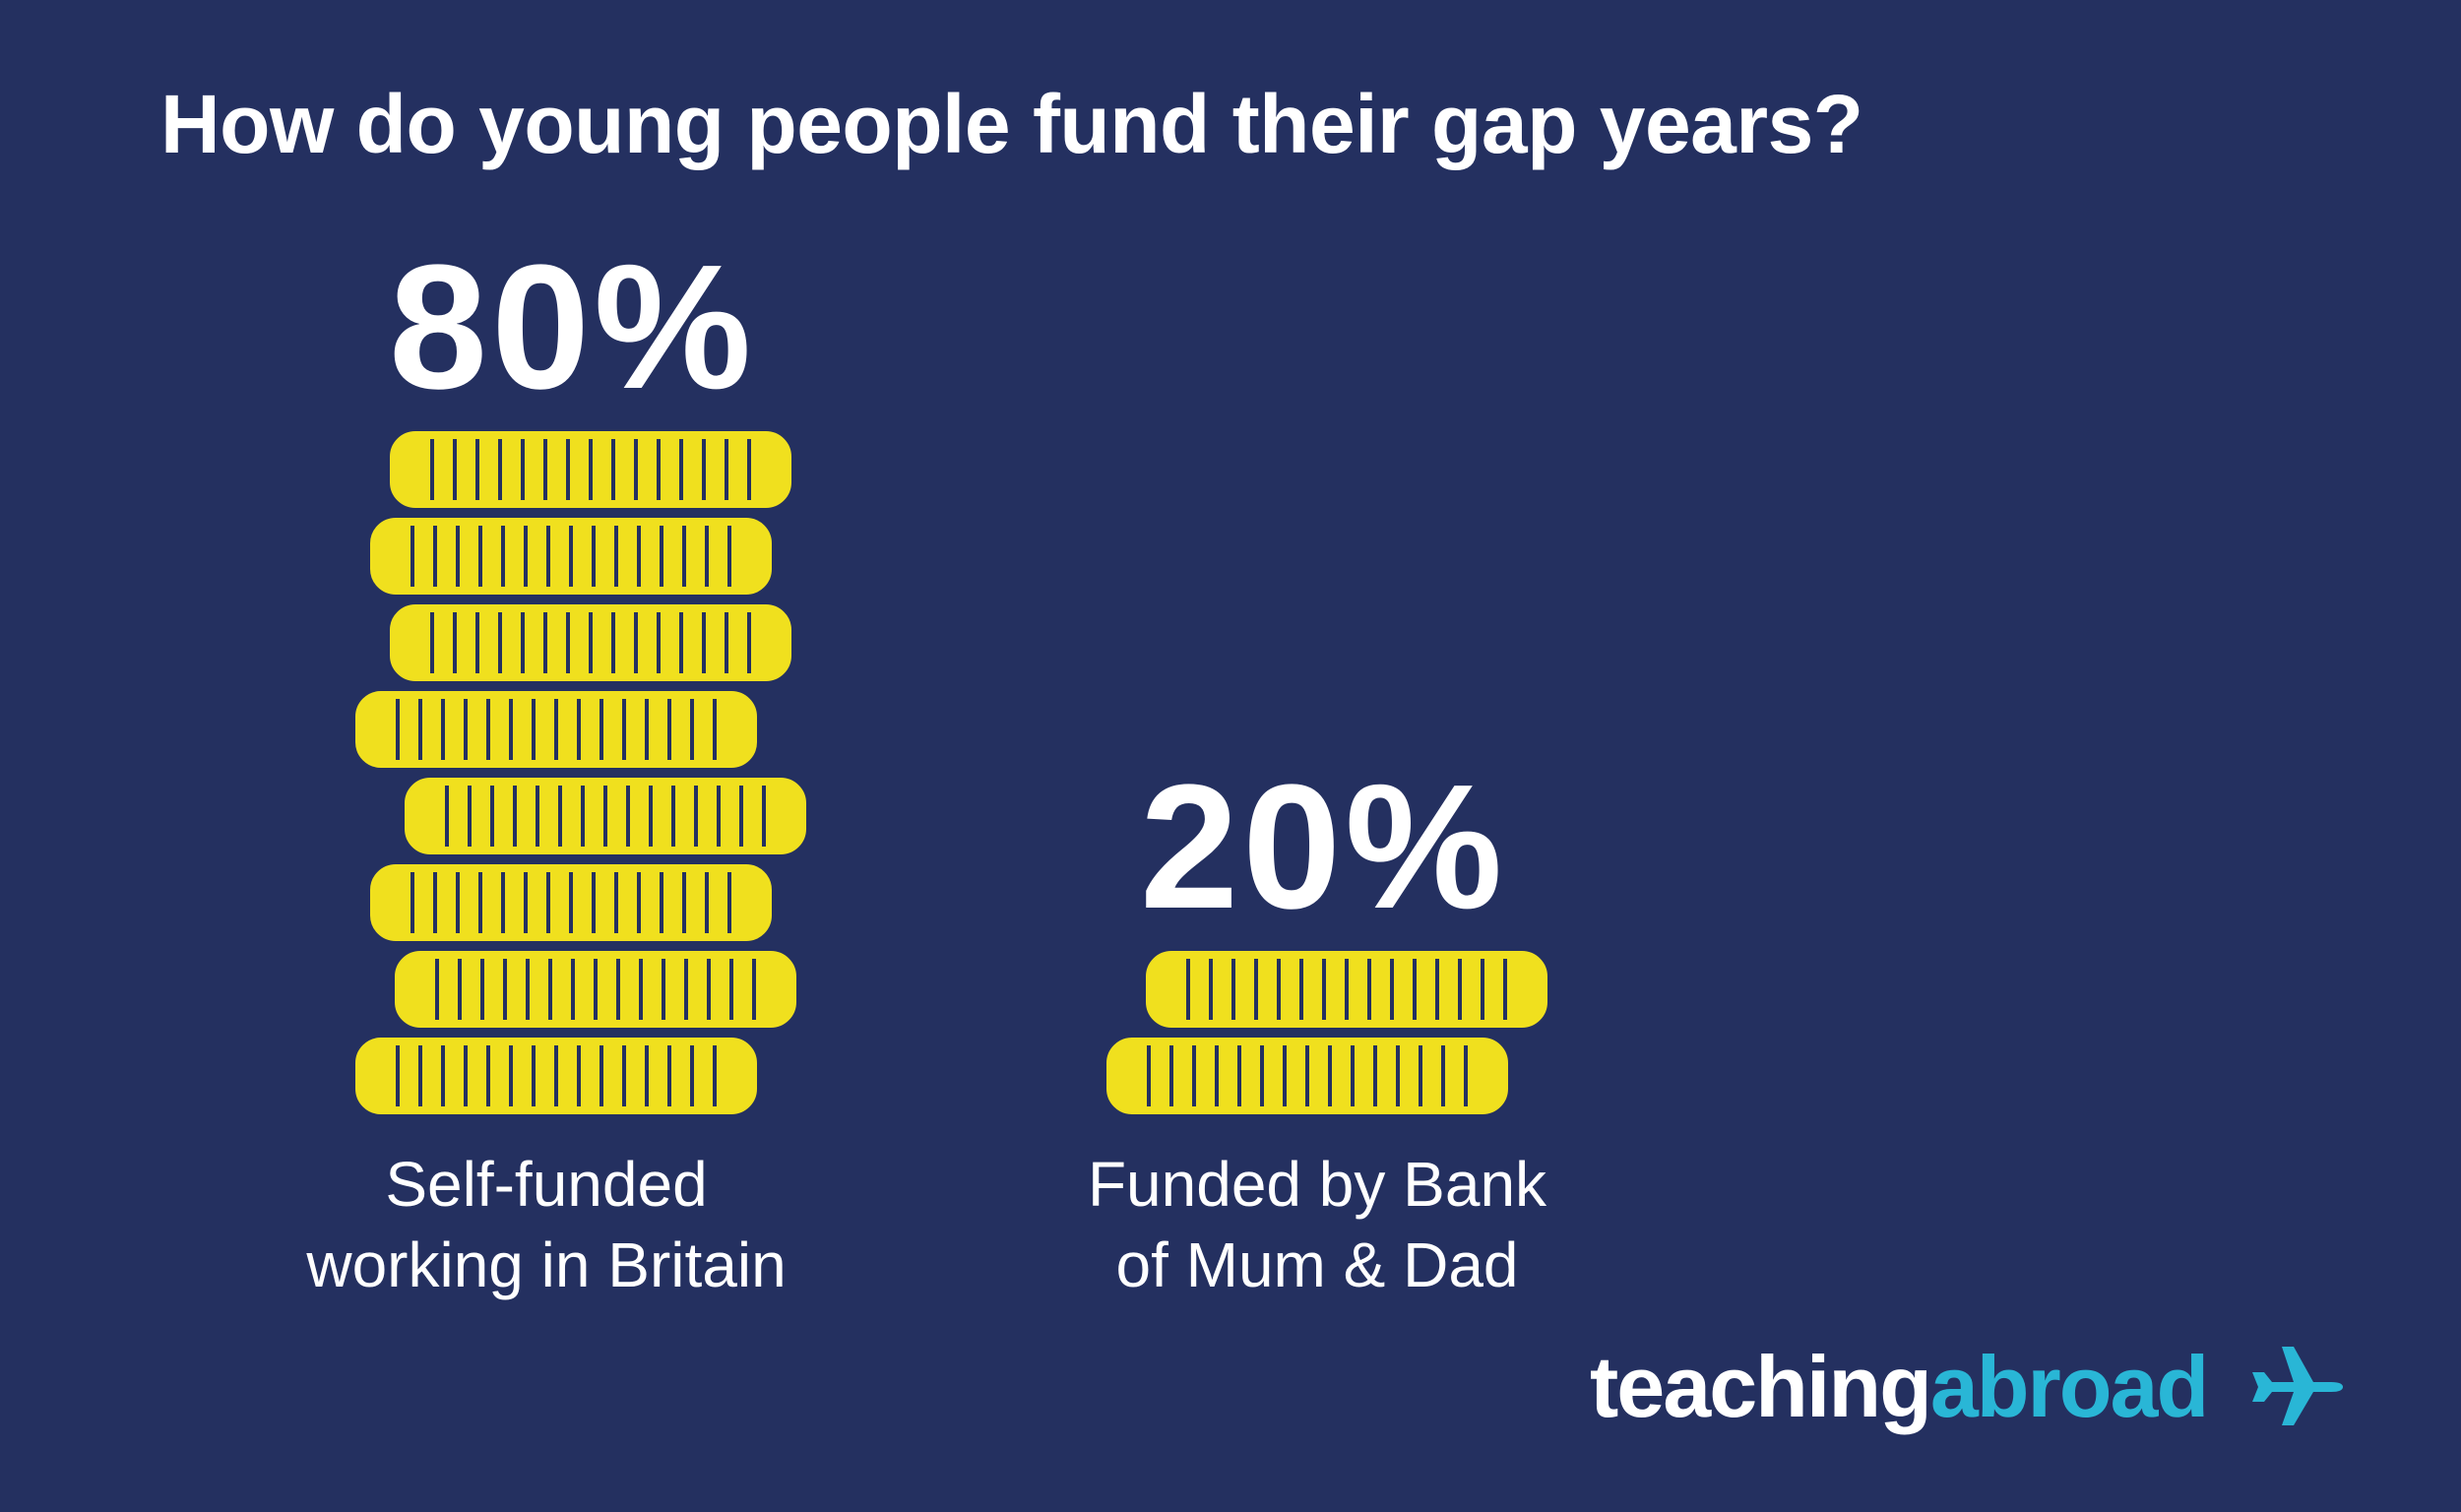 The height and width of the screenshot is (1512, 2461). What do you see at coordinates (2069, 1386) in the screenshot?
I see `brand-logo-part2: abroad` at bounding box center [2069, 1386].